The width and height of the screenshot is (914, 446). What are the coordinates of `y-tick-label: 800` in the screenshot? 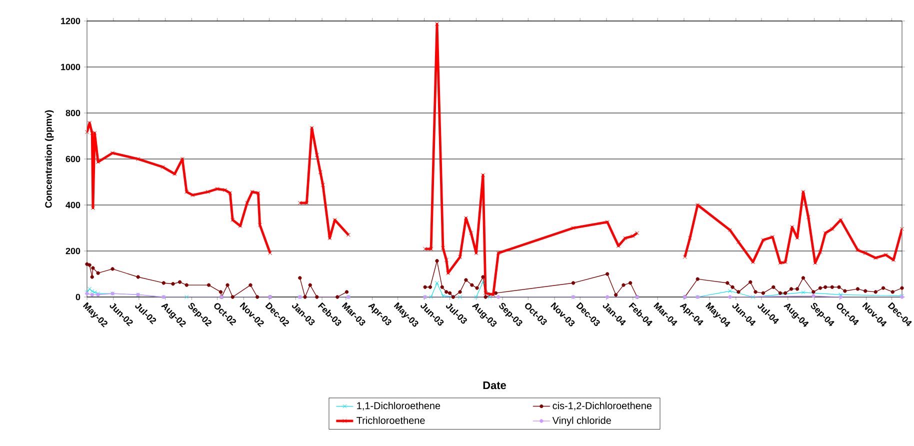 It's located at (73, 113).